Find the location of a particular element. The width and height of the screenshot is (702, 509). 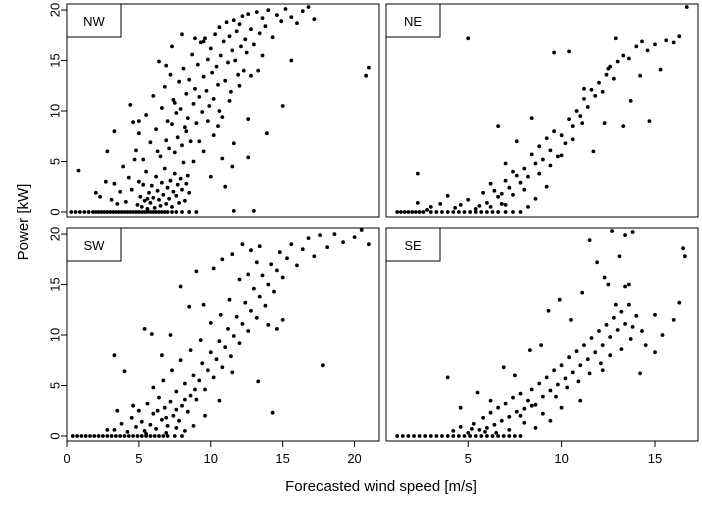

y-tick-label-nw-15: 15 is located at coordinates (55, 60).